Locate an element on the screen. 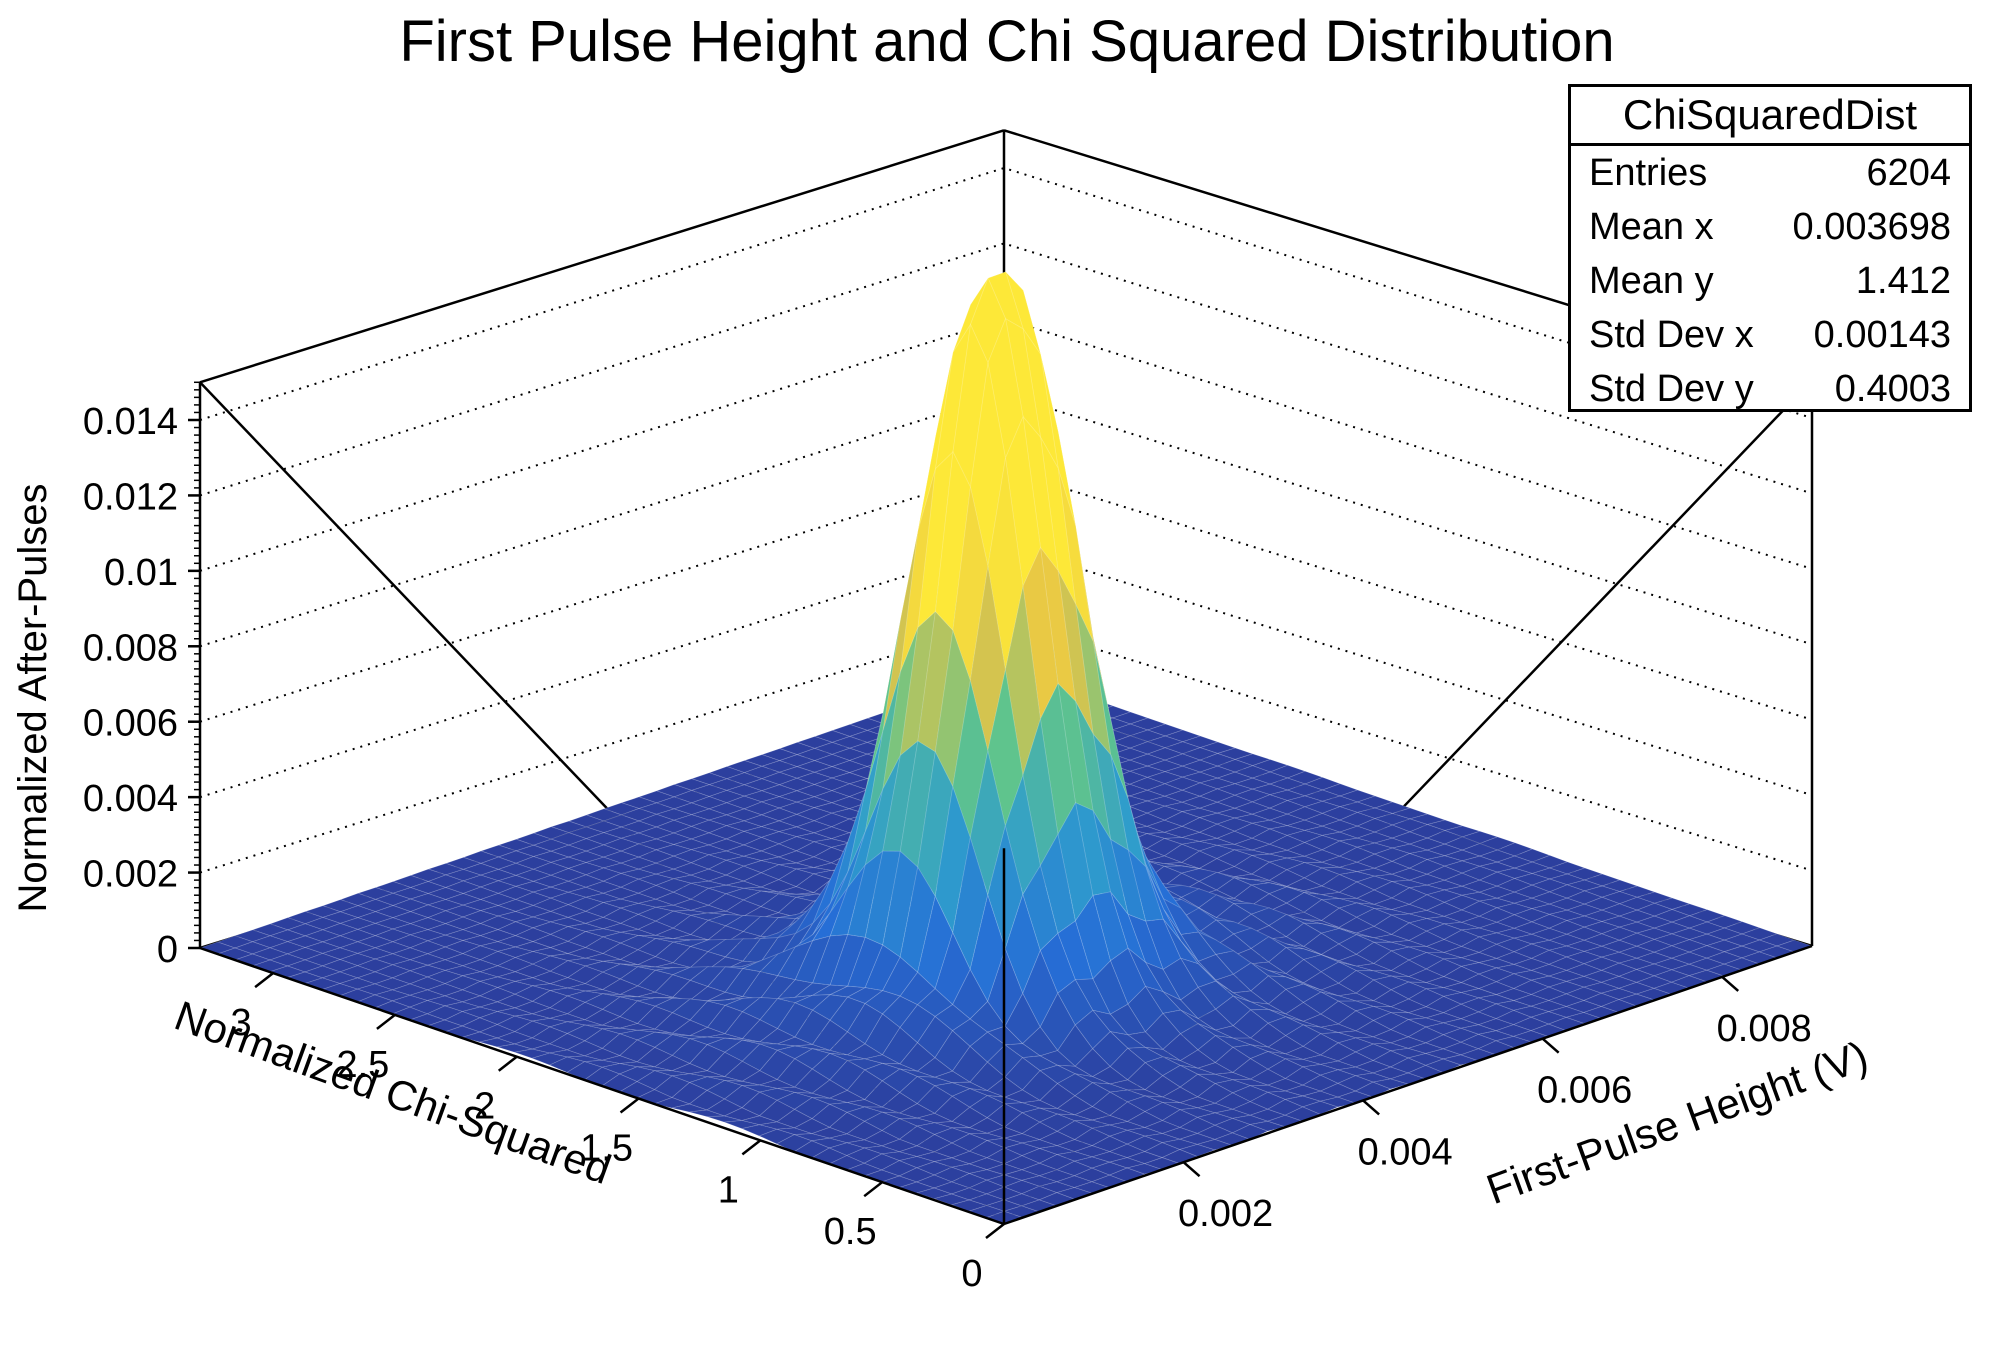 Image resolution: width=2014 pixels, height=1366 pixels. stats-row: Mean y 1.412 is located at coordinates (1770, 281).